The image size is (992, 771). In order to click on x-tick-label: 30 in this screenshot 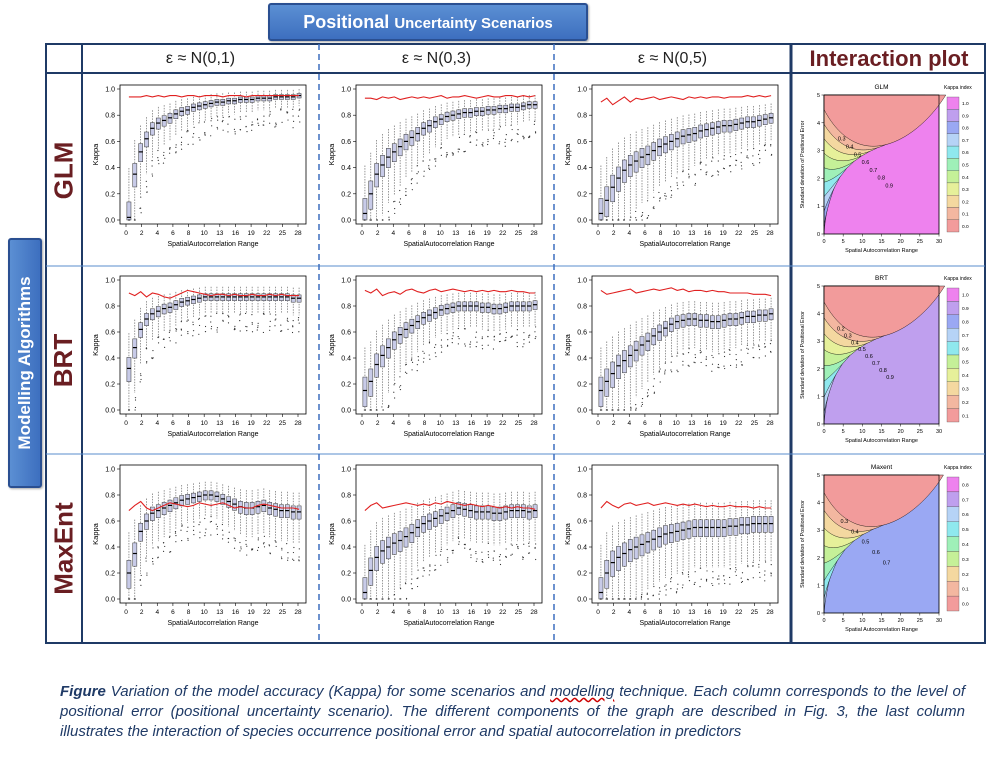, I will do `click(939, 242)`.